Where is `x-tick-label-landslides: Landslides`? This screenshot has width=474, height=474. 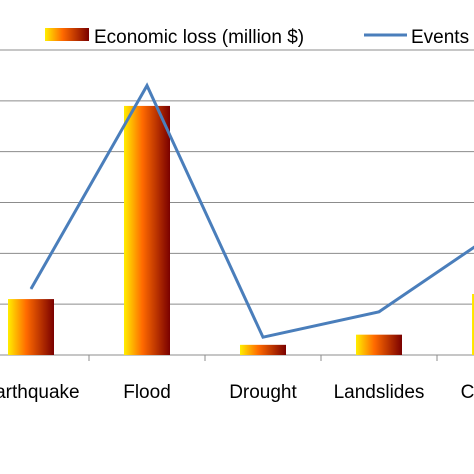 x-tick-label-landslides: Landslides is located at coordinates (379, 392).